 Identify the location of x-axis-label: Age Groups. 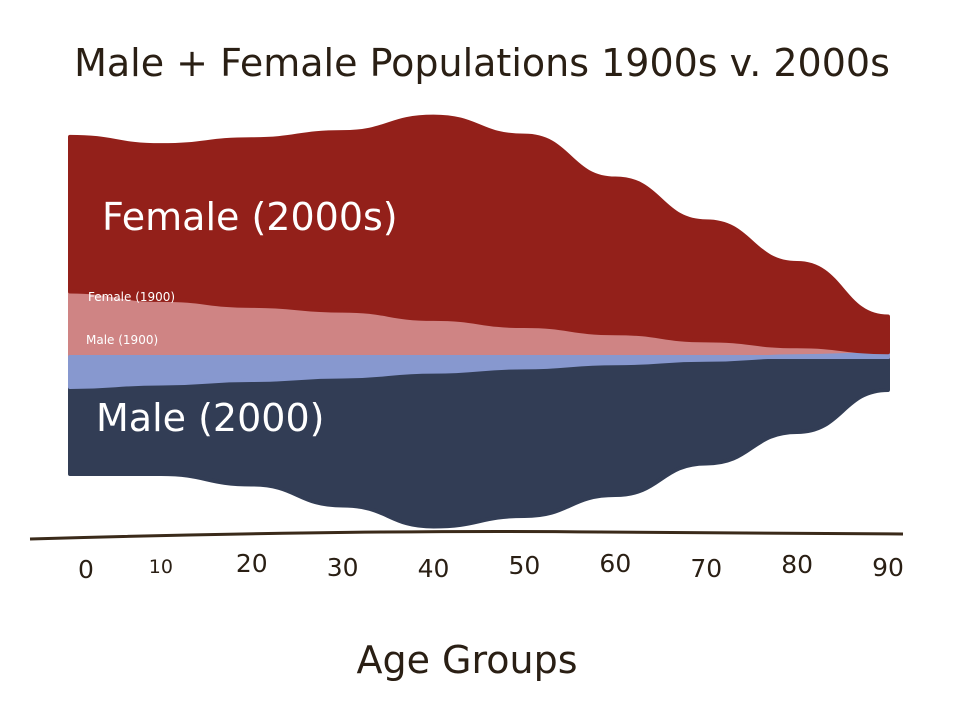
(466, 660).